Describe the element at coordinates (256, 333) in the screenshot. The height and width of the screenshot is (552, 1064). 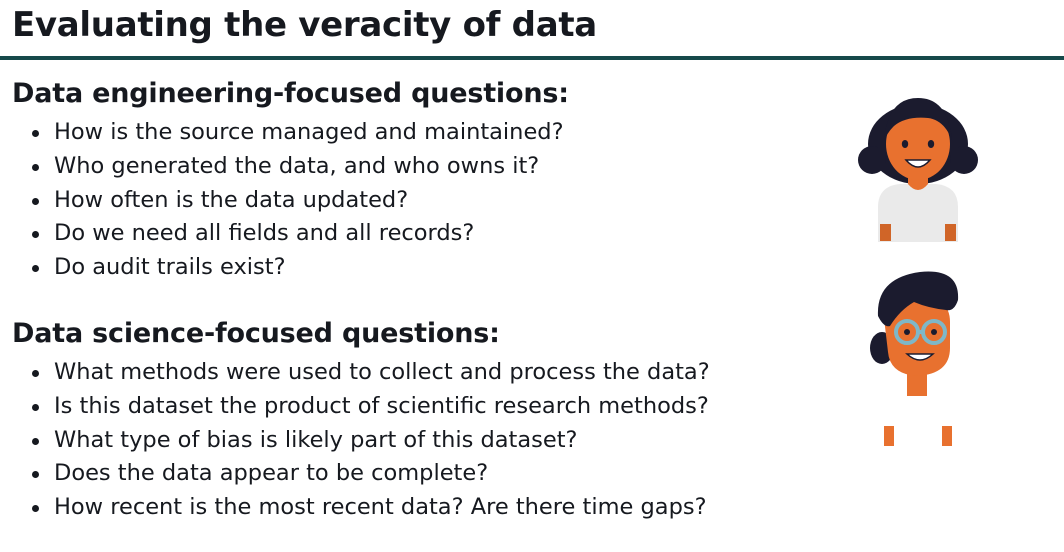
I see `section-heading: Data science-focused questions:` at that location.